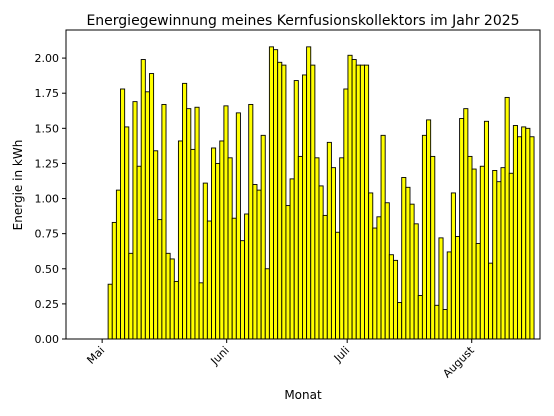  What do you see at coordinates (47, 128) in the screenshot?
I see `y-tick-label: 1.50` at bounding box center [47, 128].